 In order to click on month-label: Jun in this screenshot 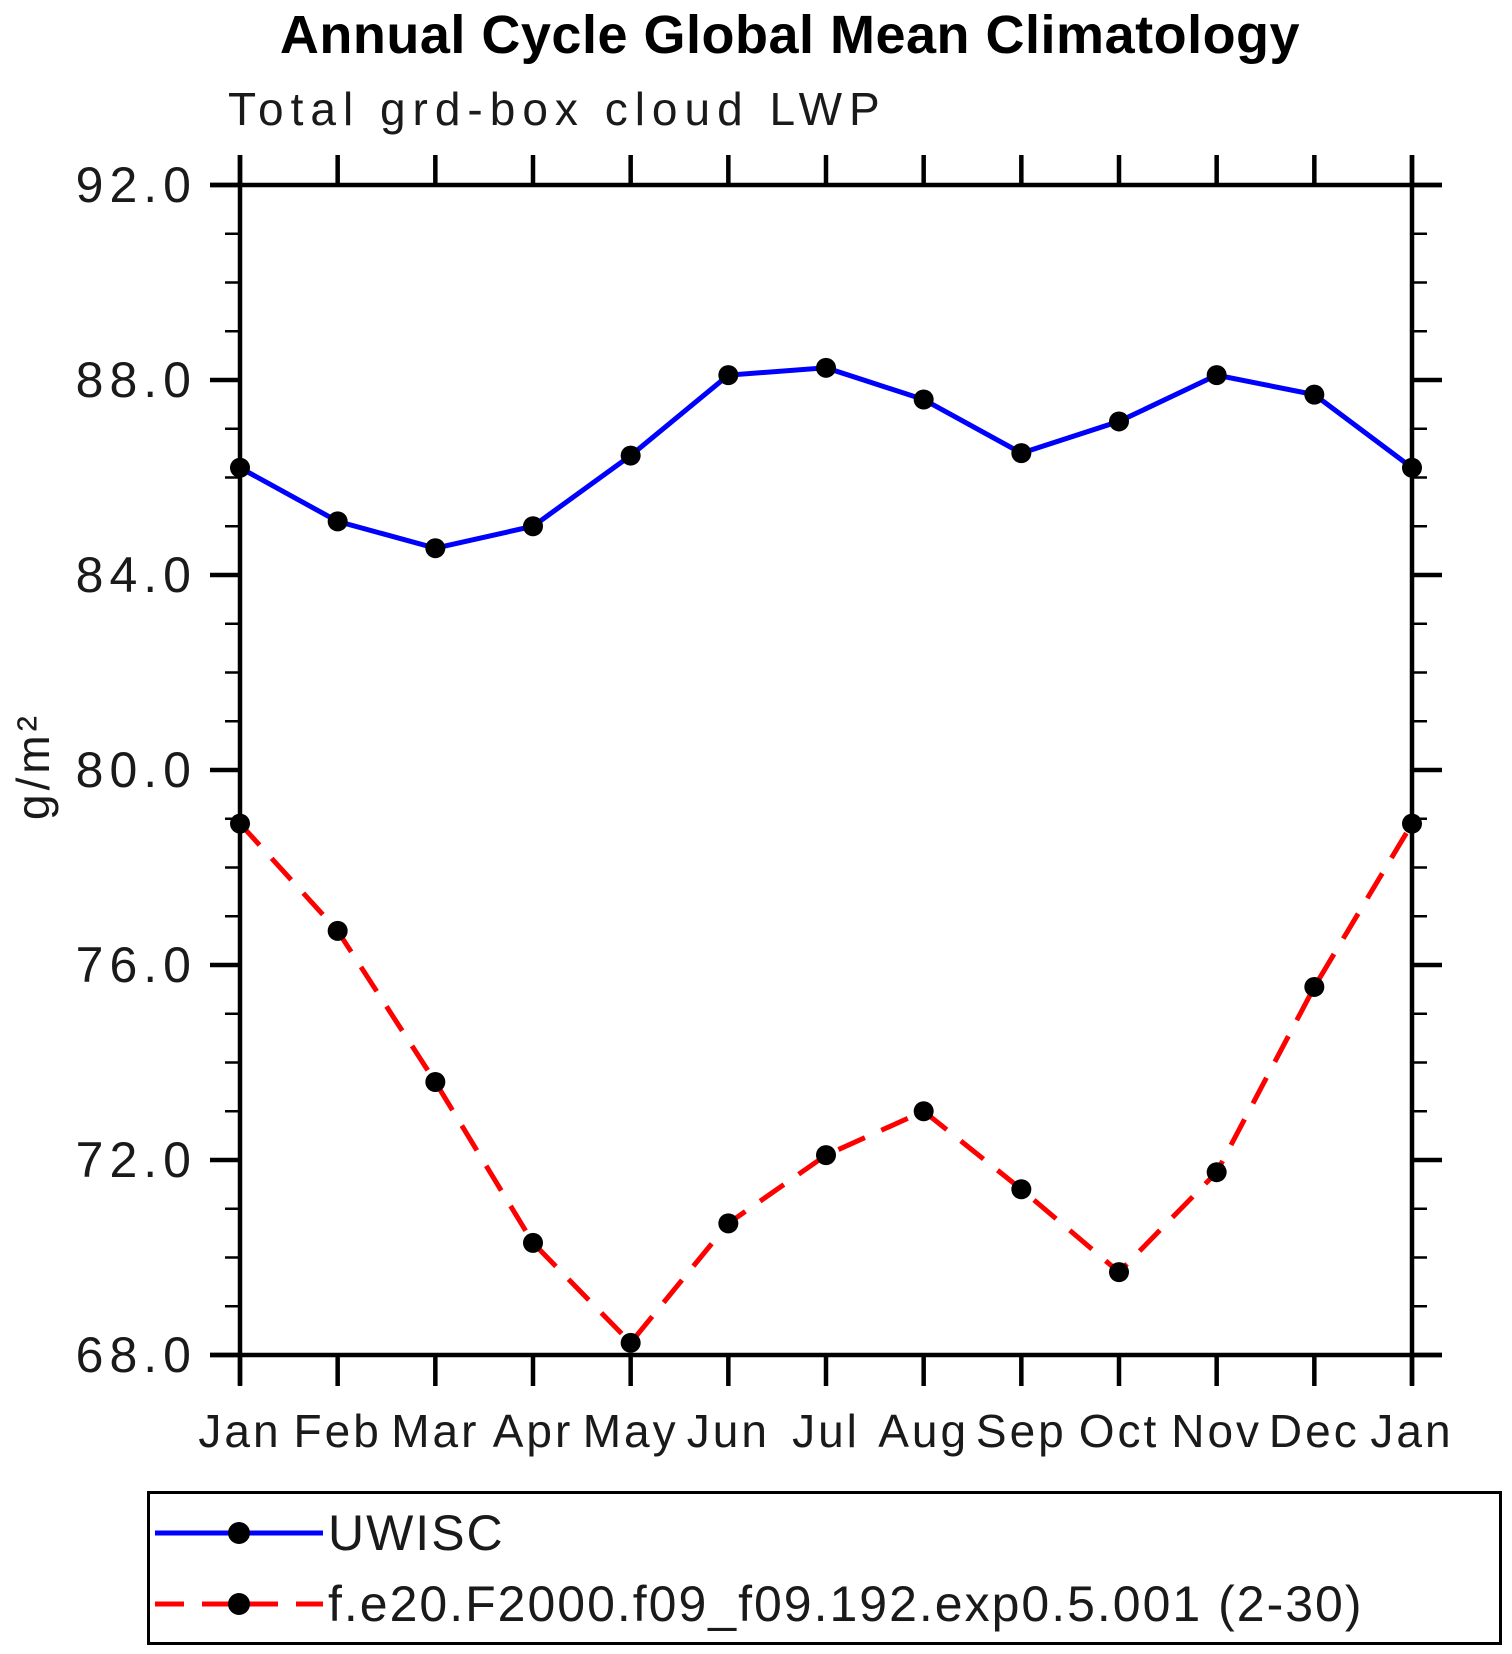, I will do `click(728, 1431)`.